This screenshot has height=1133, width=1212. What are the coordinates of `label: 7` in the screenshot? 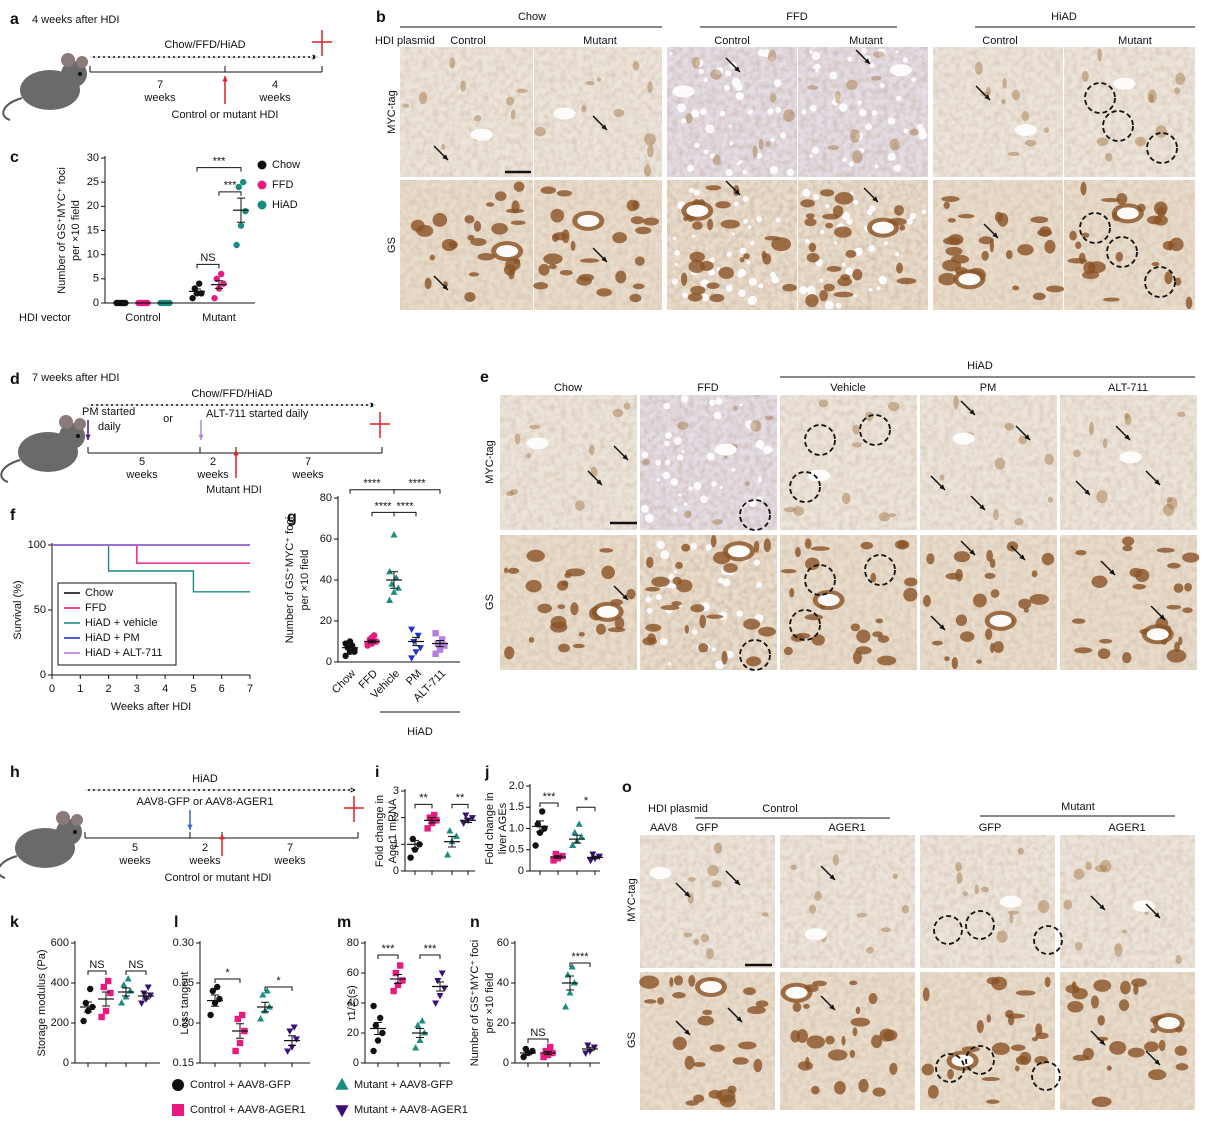 It's located at (160, 85).